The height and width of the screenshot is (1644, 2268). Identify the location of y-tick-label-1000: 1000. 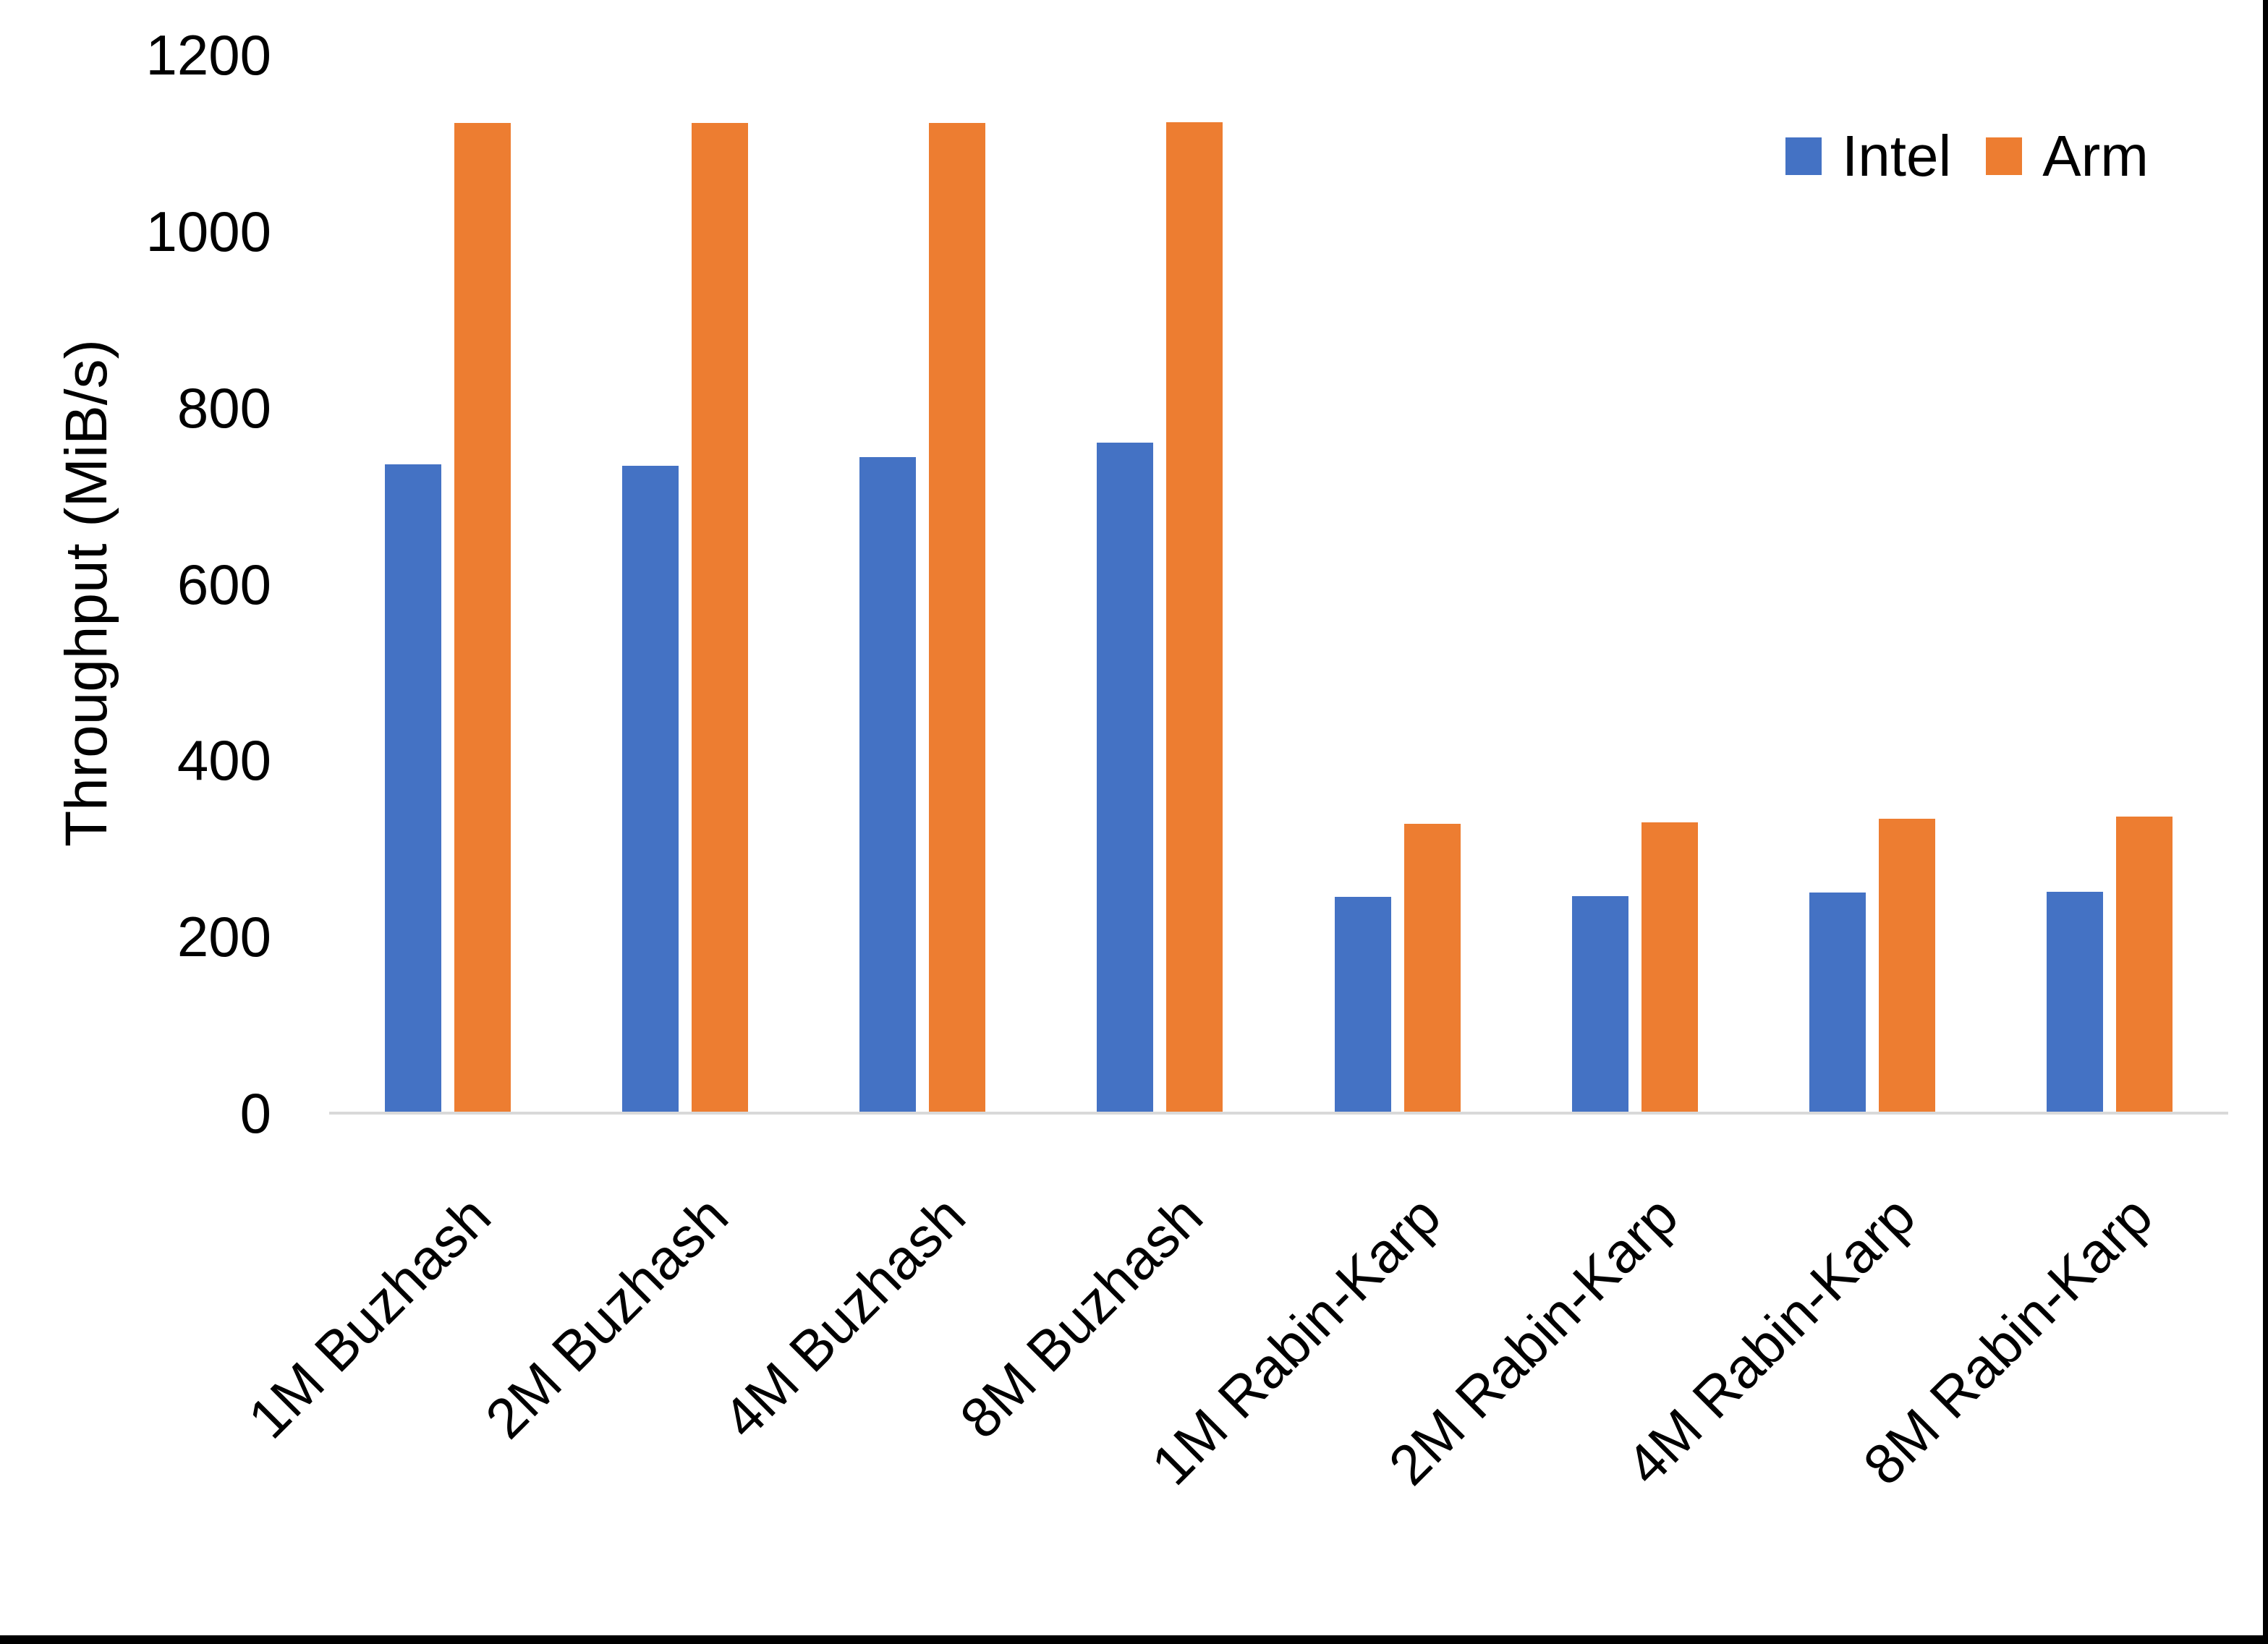
(208, 231).